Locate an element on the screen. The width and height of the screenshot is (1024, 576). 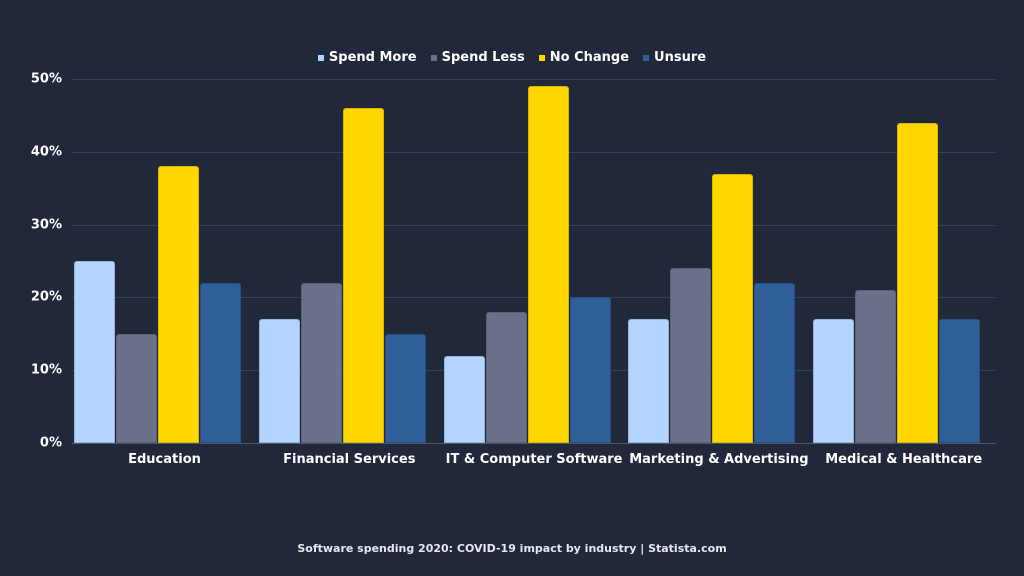
y-tick-label: 40% is located at coordinates (46, 152).